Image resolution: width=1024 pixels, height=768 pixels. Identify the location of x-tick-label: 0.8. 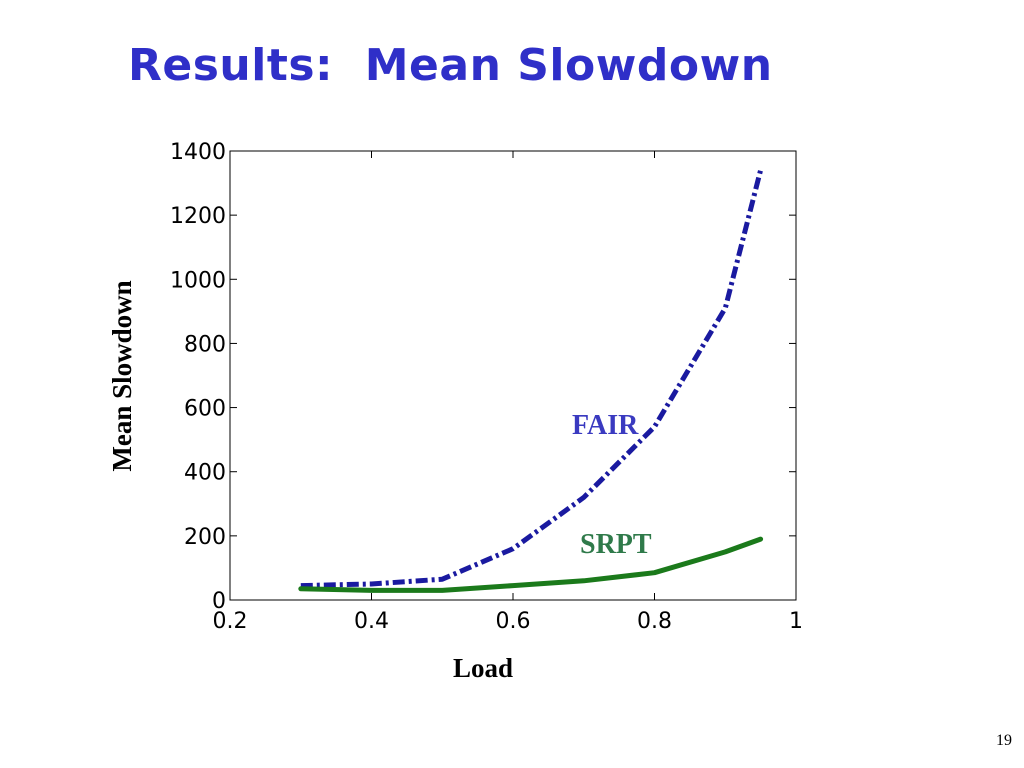
(654, 621).